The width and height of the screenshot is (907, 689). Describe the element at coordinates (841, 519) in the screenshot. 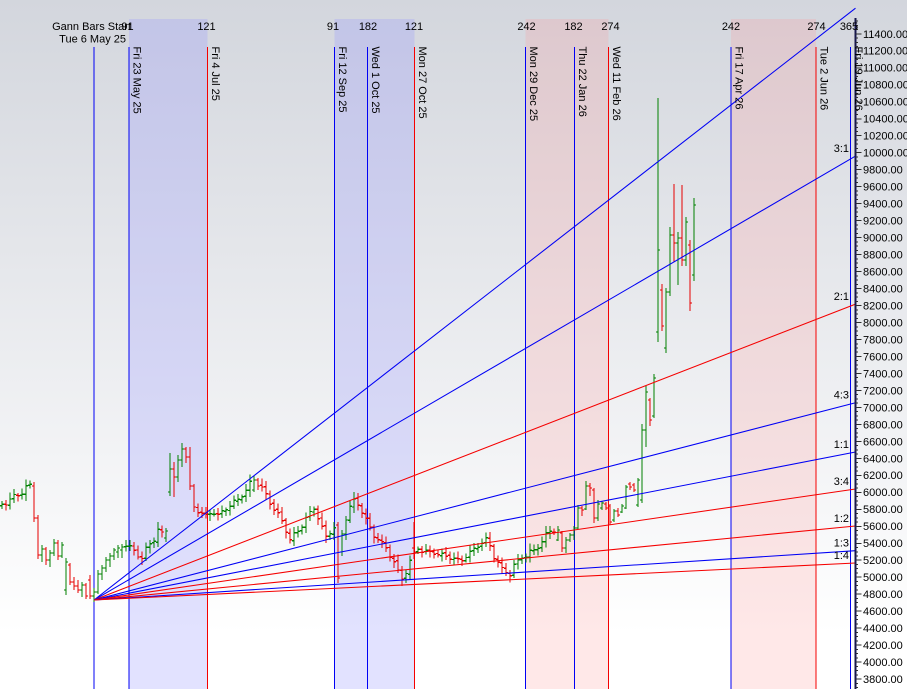

I see `svg-text: 1:2` at that location.